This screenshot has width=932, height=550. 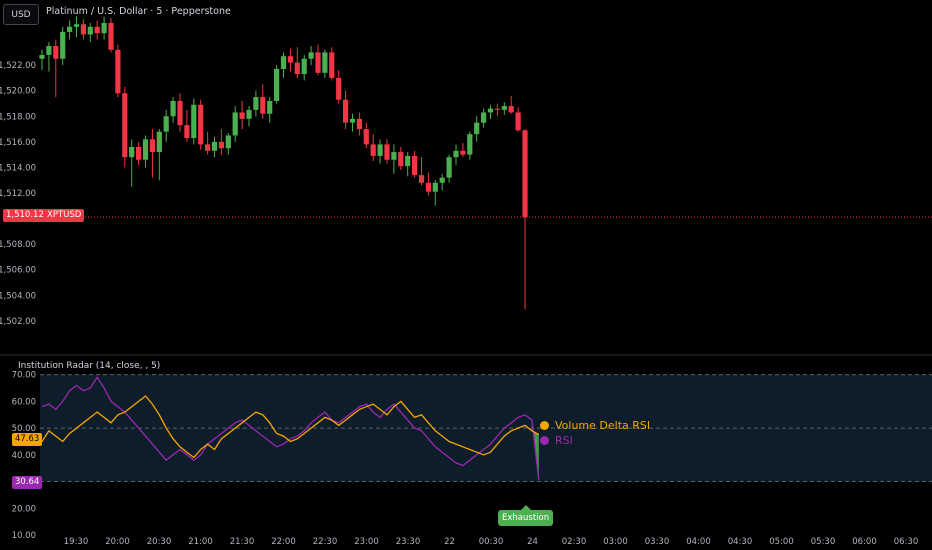 What do you see at coordinates (544, 425) in the screenshot?
I see `legend-dot-icon` at bounding box center [544, 425].